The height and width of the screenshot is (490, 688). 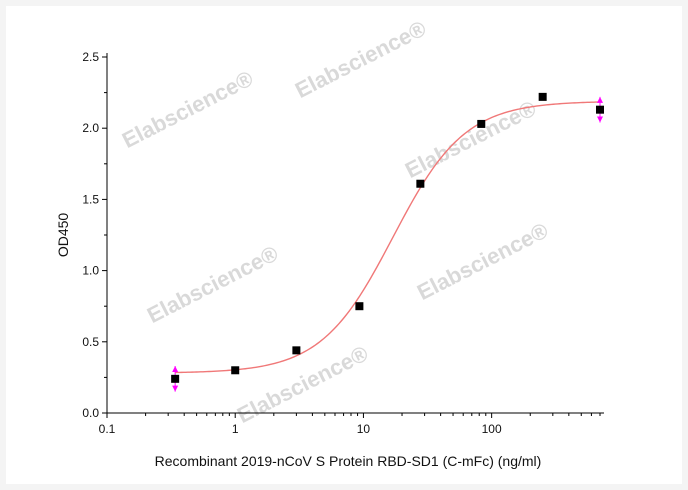 What do you see at coordinates (90, 342) in the screenshot?
I see `y-tick-label: 0.5` at bounding box center [90, 342].